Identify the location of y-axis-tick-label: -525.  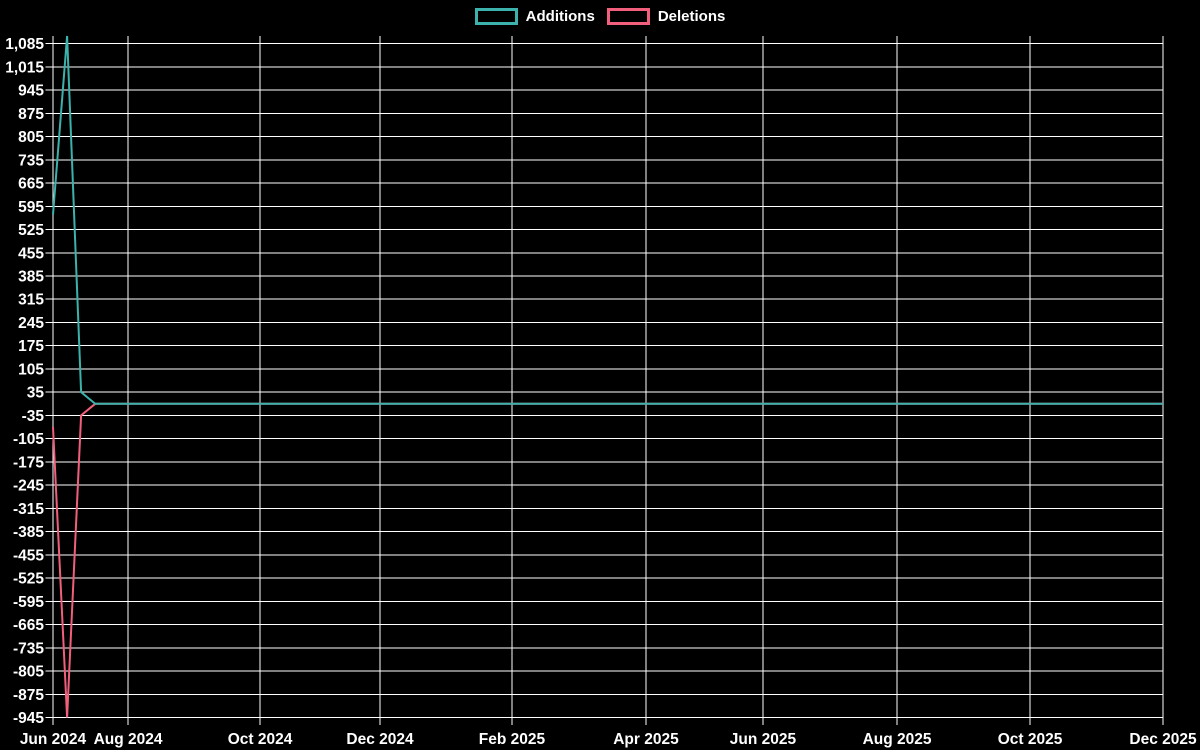
(28, 579).